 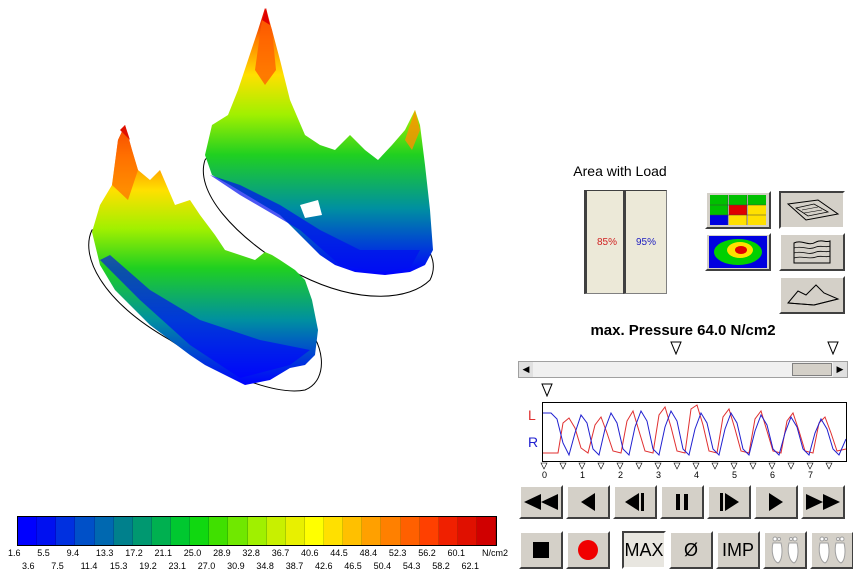 I want to click on grid-view-icon, so click(x=738, y=210).